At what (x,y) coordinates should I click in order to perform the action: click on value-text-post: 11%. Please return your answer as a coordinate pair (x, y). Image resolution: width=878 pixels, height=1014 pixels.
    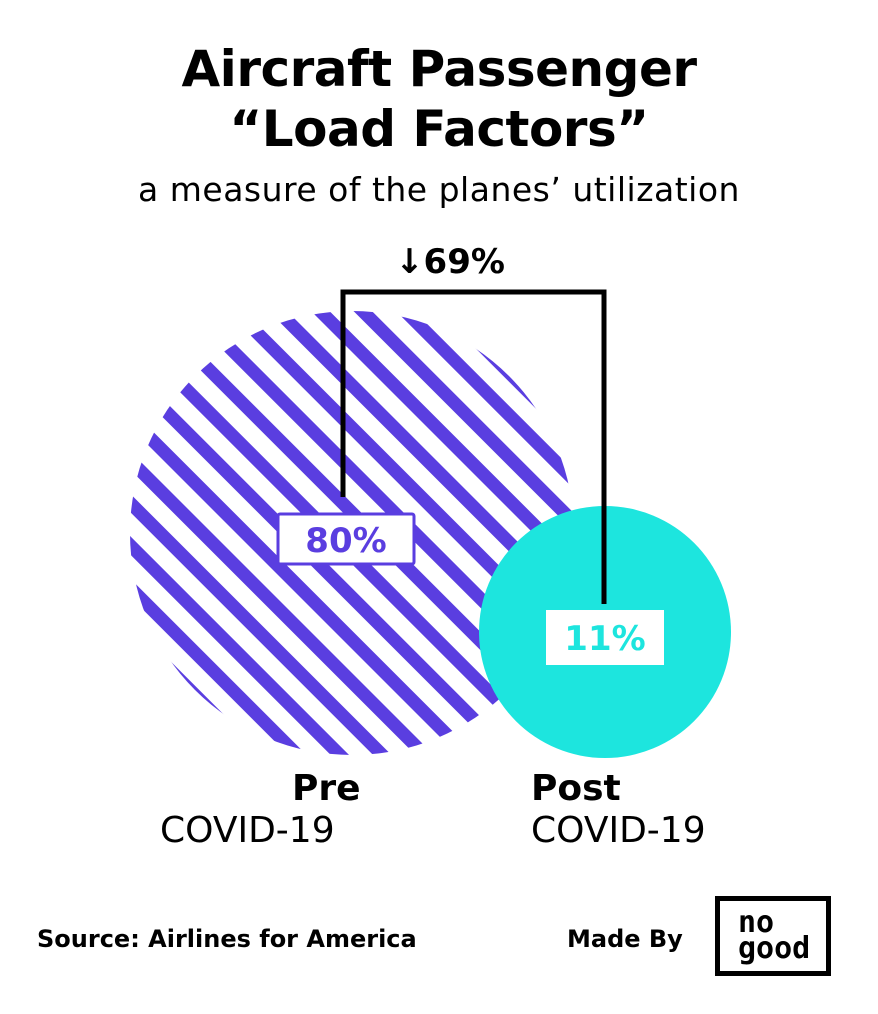
    Looking at the image, I should click on (604, 639).